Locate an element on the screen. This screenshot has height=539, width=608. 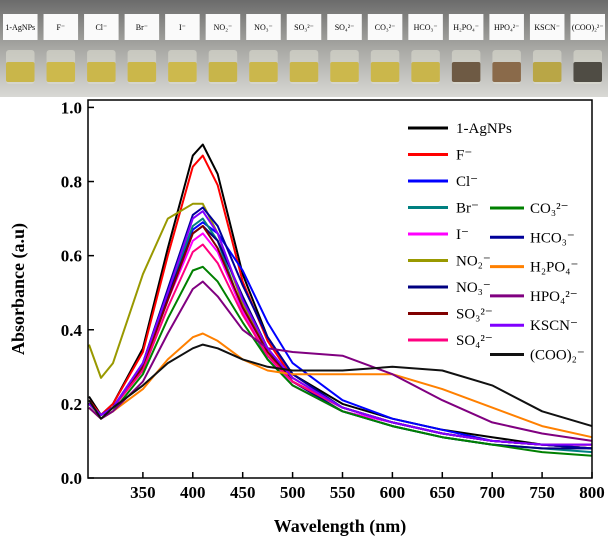
photo-label: Br⁻ is located at coordinates (142, 27).